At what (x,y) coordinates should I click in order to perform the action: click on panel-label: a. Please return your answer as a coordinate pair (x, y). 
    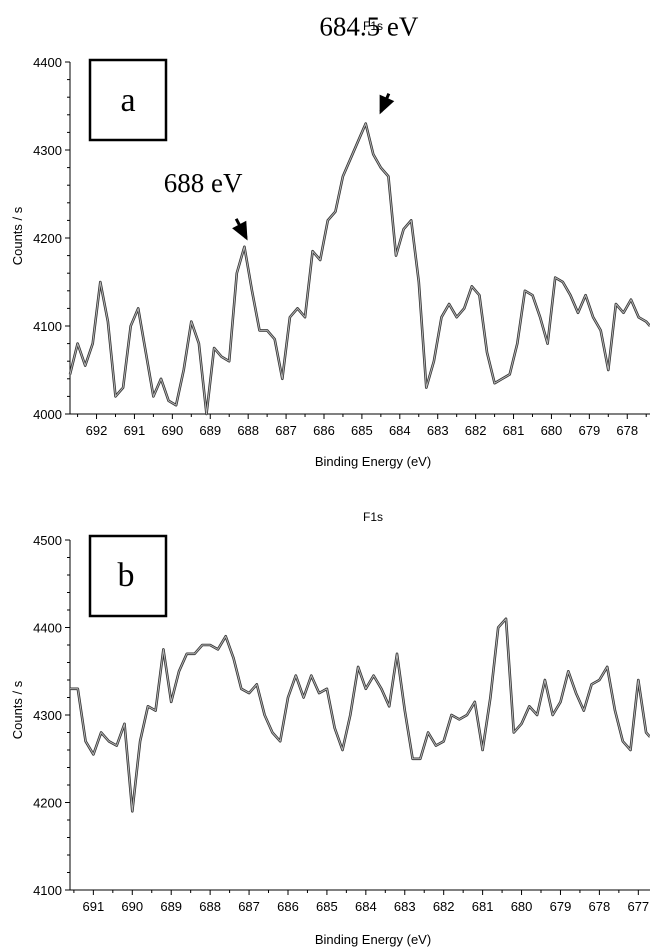
    Looking at the image, I should click on (127, 100).